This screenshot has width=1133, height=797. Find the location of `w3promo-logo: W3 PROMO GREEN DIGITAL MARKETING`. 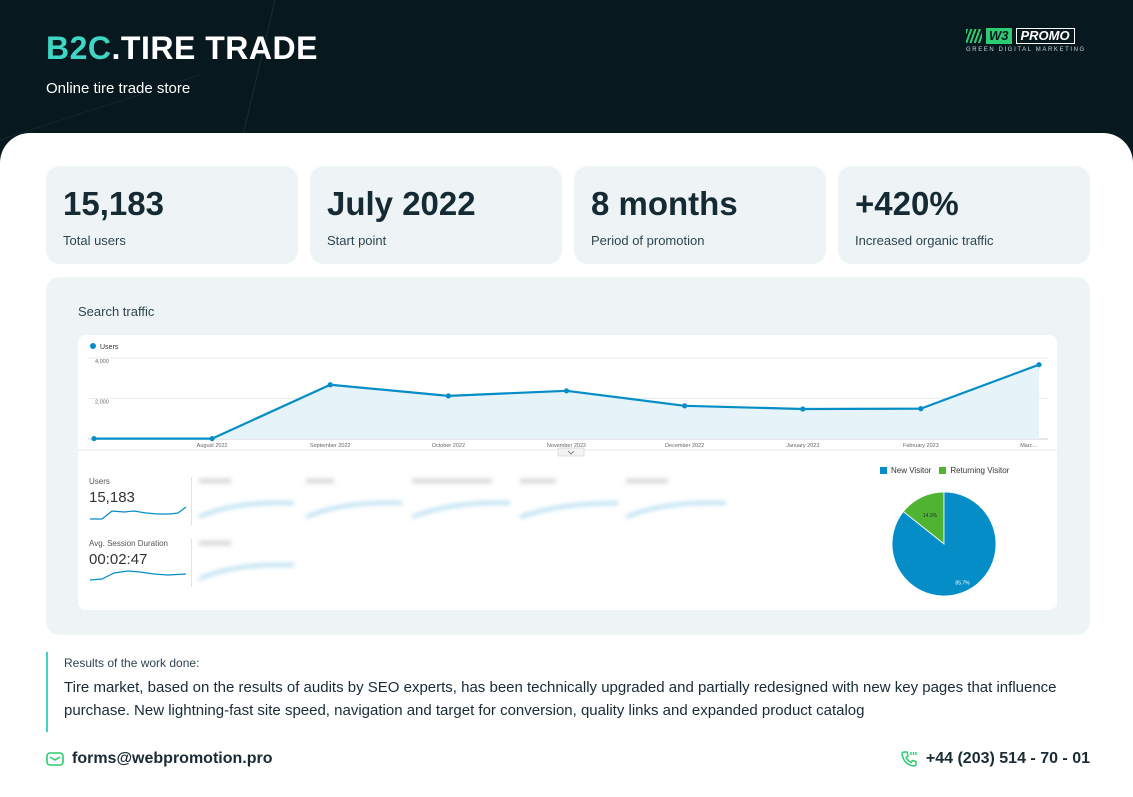

w3promo-logo: W3 PROMO GREEN DIGITAL MARKETING is located at coordinates (1028, 40).